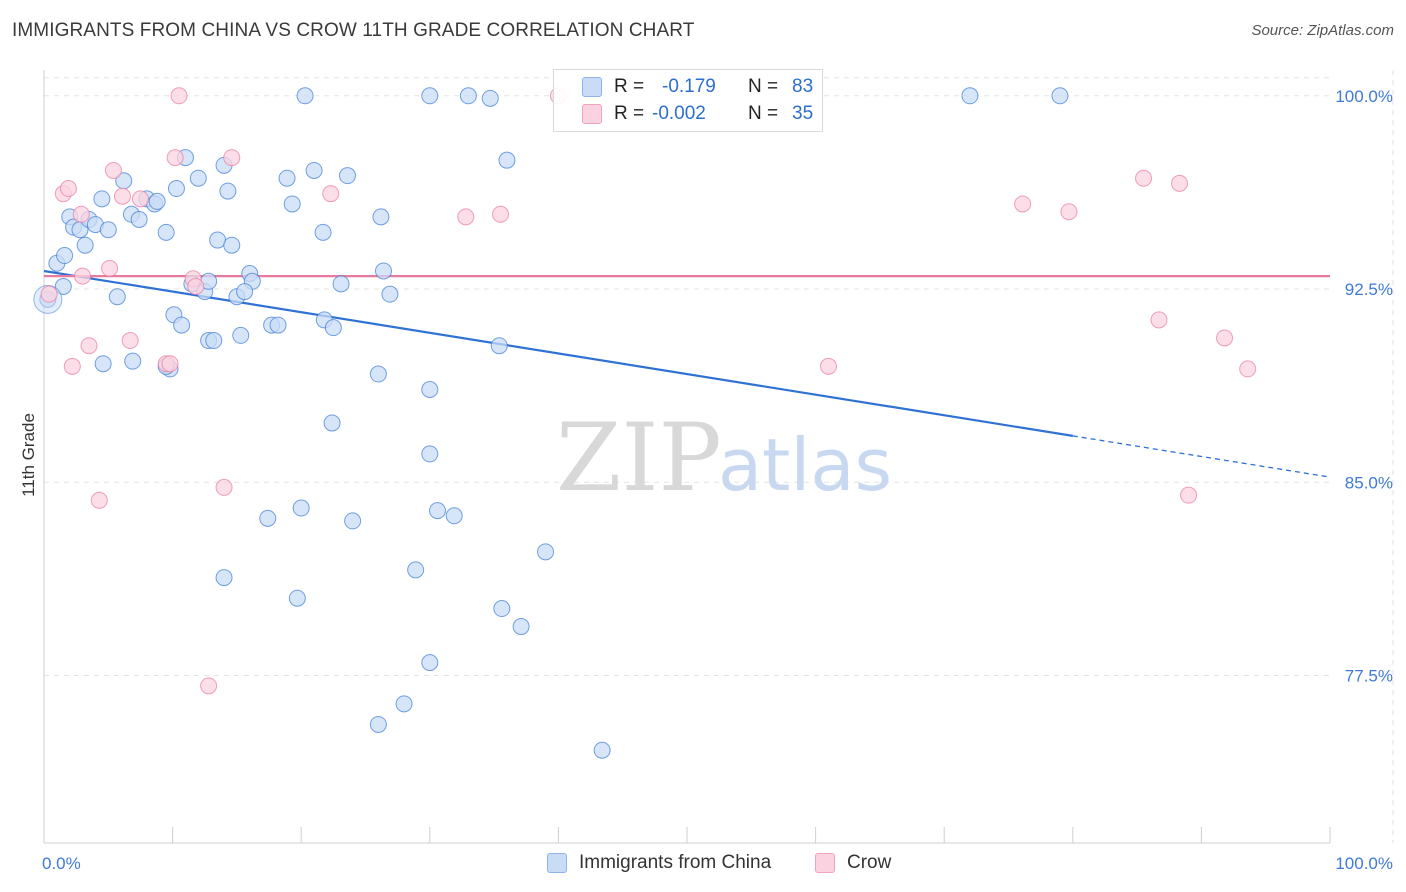  Describe the element at coordinates (629, 113) in the screenshot. I see `legend-r-label: R =` at that location.